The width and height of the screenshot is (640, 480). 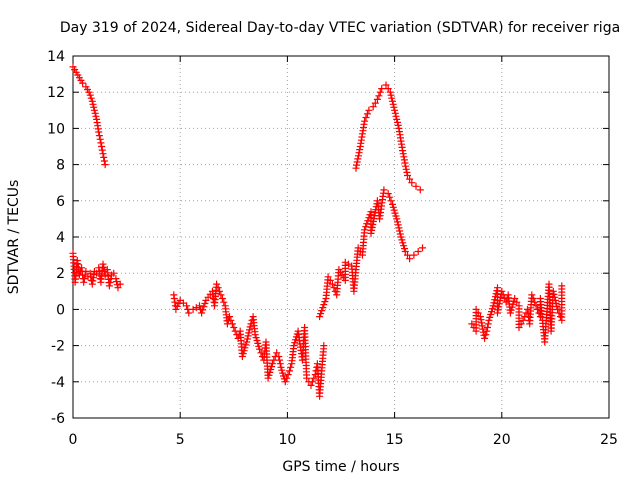 What do you see at coordinates (502, 440) in the screenshot?
I see `x-tick-label: 20` at bounding box center [502, 440].